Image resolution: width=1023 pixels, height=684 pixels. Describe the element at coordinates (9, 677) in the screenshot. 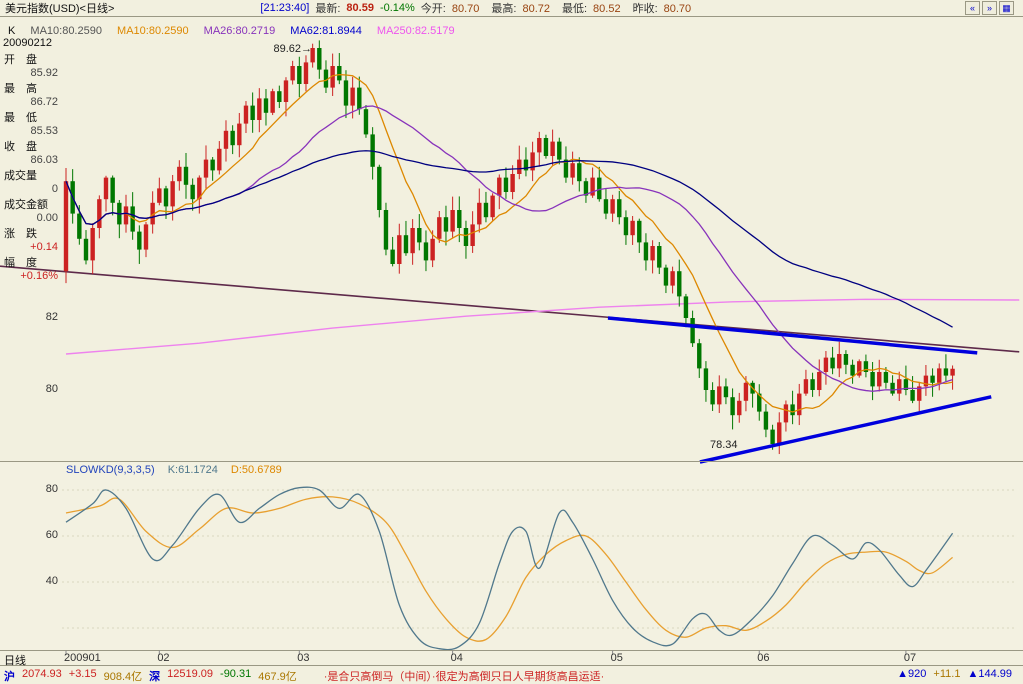

I see `index1-badge: 沪` at that location.